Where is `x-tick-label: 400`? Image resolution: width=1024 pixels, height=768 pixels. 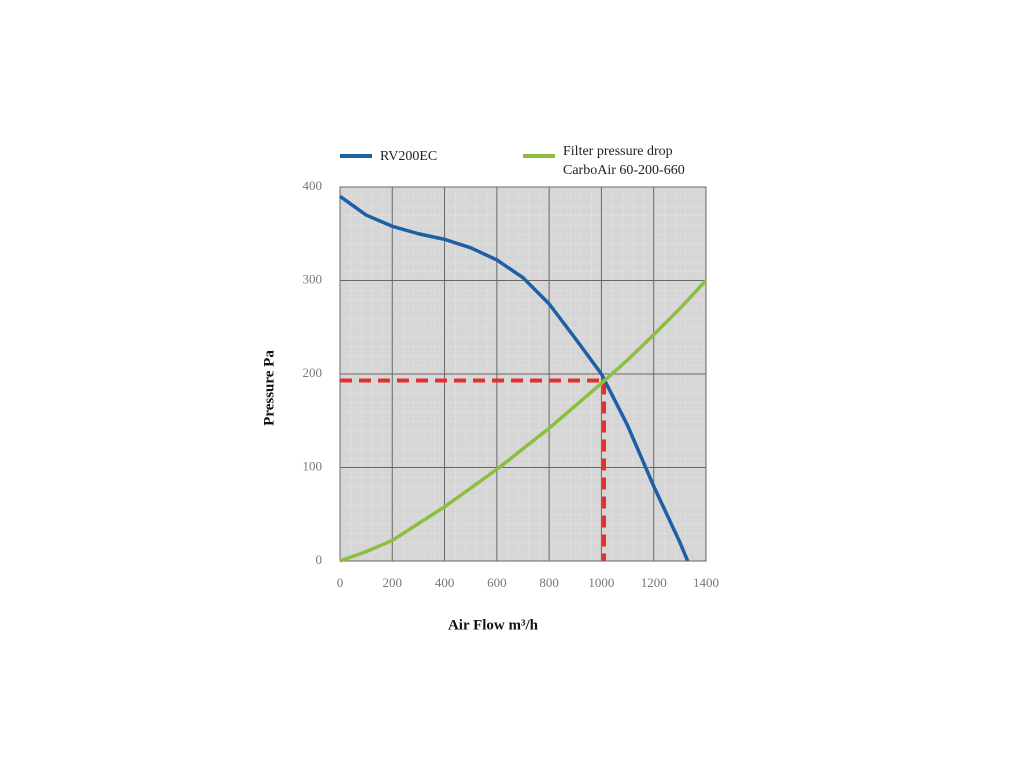 x-tick-label: 400 is located at coordinates (445, 582).